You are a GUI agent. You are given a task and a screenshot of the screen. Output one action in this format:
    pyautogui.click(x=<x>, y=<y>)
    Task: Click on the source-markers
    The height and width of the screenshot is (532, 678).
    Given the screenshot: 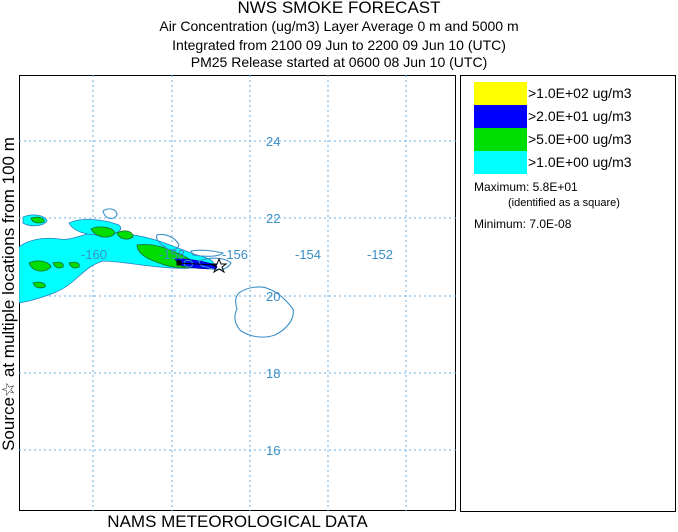 What is the action you would take?
    pyautogui.click(x=202, y=265)
    